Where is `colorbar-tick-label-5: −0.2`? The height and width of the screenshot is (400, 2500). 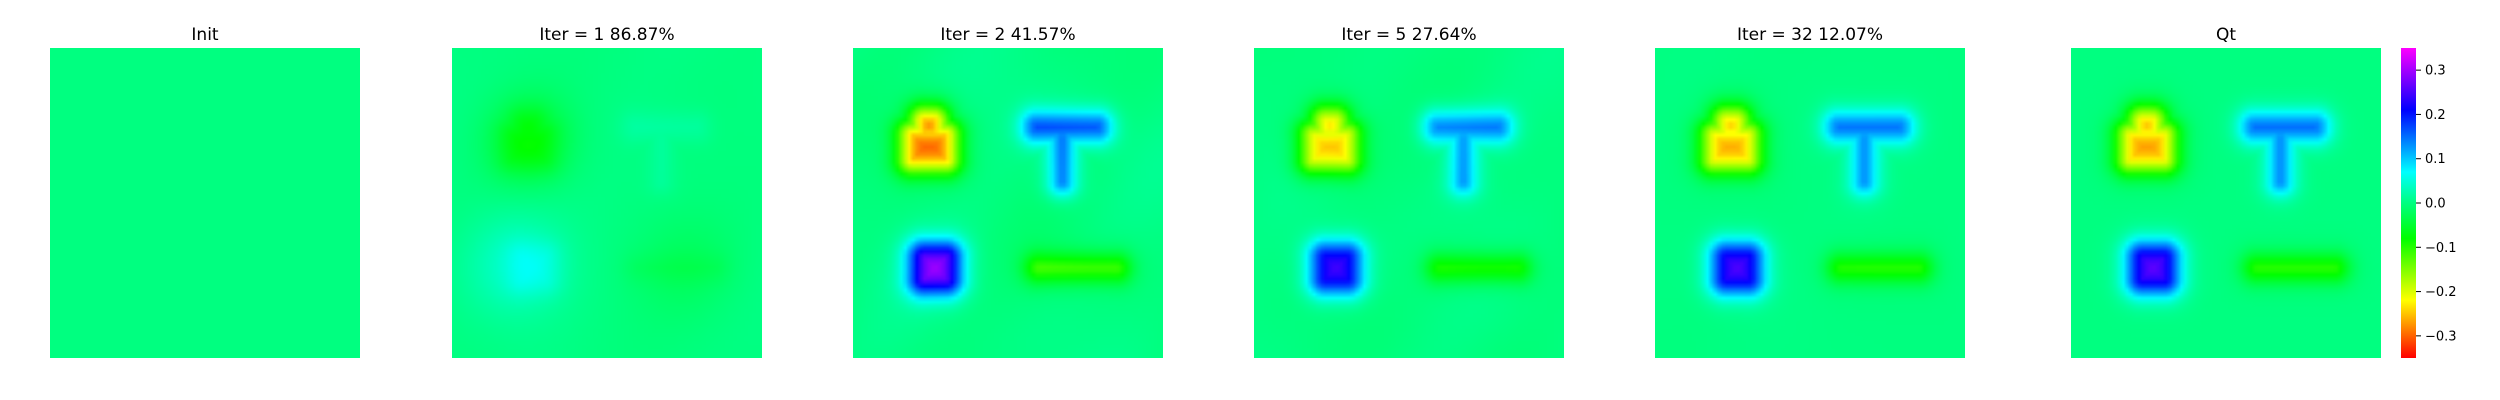 colorbar-tick-label-5: −0.2 is located at coordinates (2441, 292).